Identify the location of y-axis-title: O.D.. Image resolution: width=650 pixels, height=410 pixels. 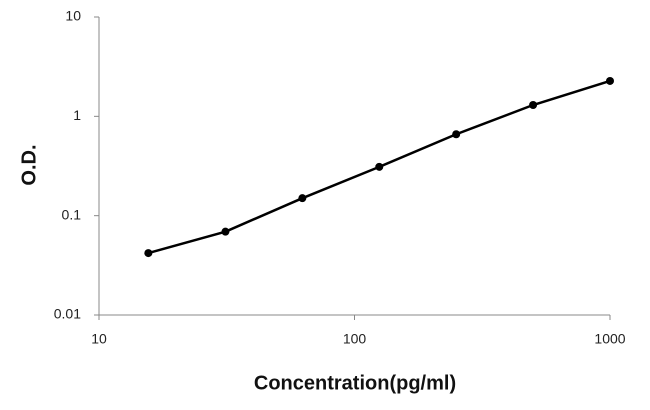
(29, 164).